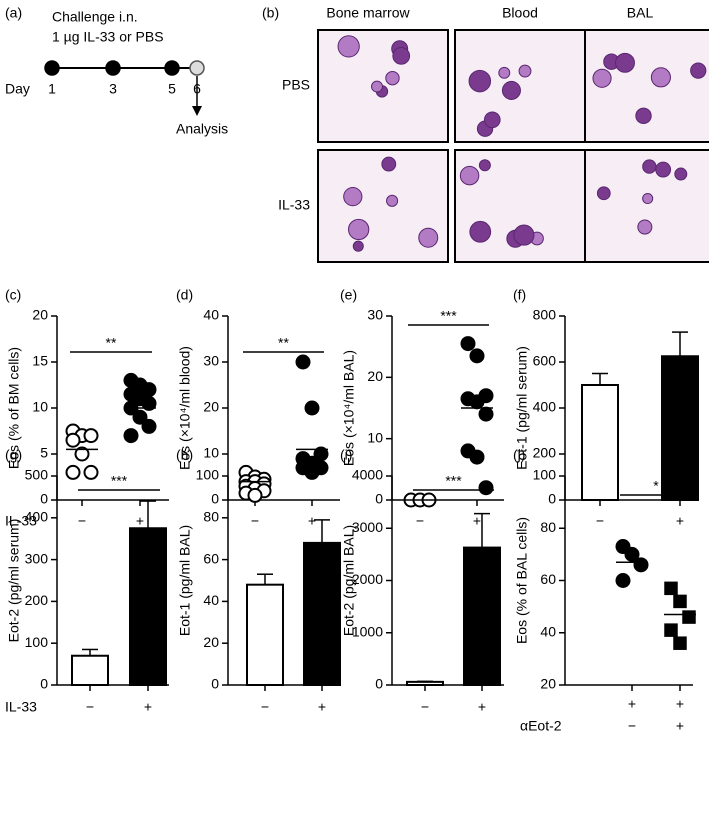 The width and height of the screenshot is (709, 818). I want to click on column-label: BAL, so click(640, 13).